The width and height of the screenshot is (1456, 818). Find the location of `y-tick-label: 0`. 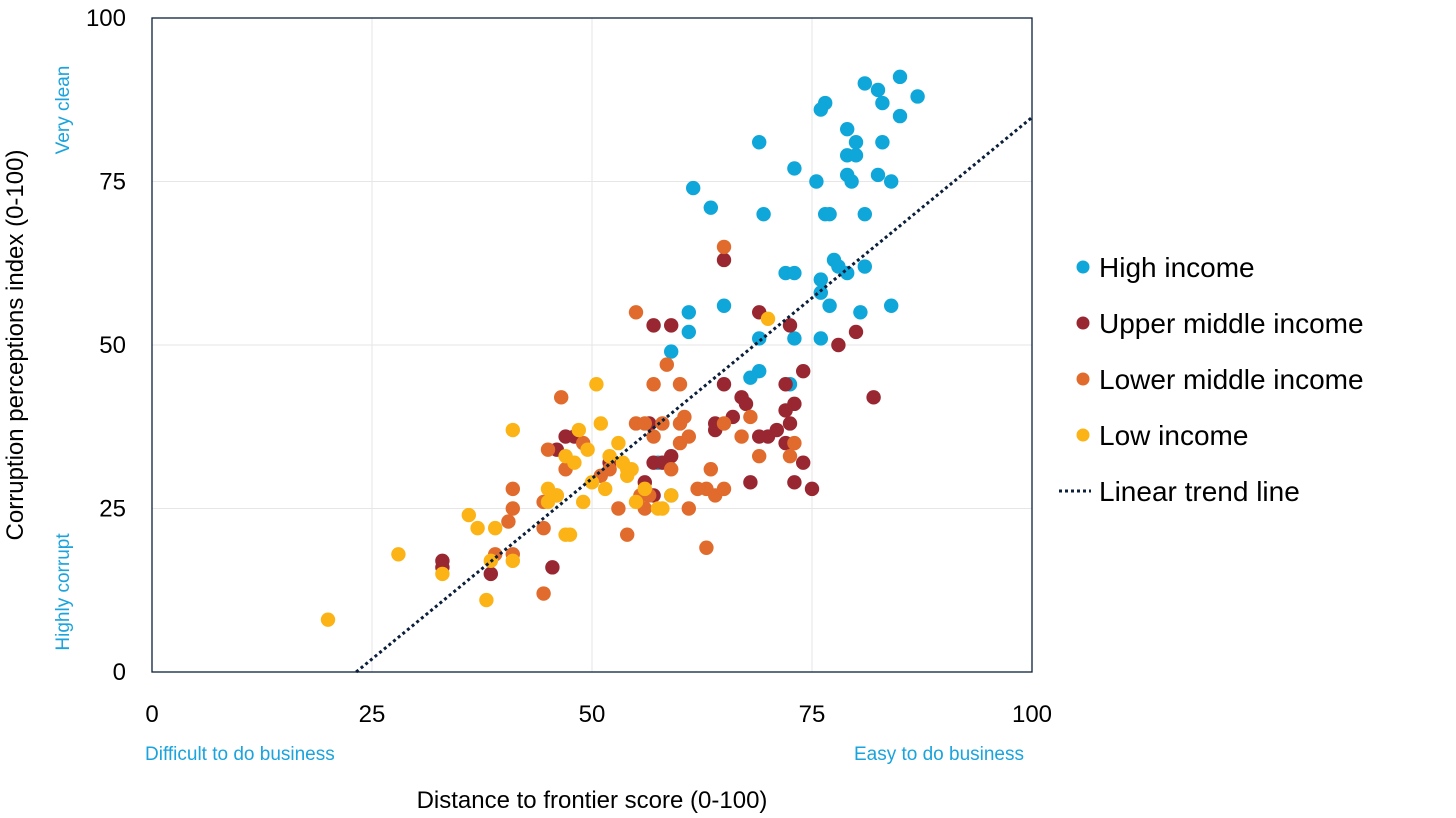

y-tick-label: 0 is located at coordinates (119, 672).